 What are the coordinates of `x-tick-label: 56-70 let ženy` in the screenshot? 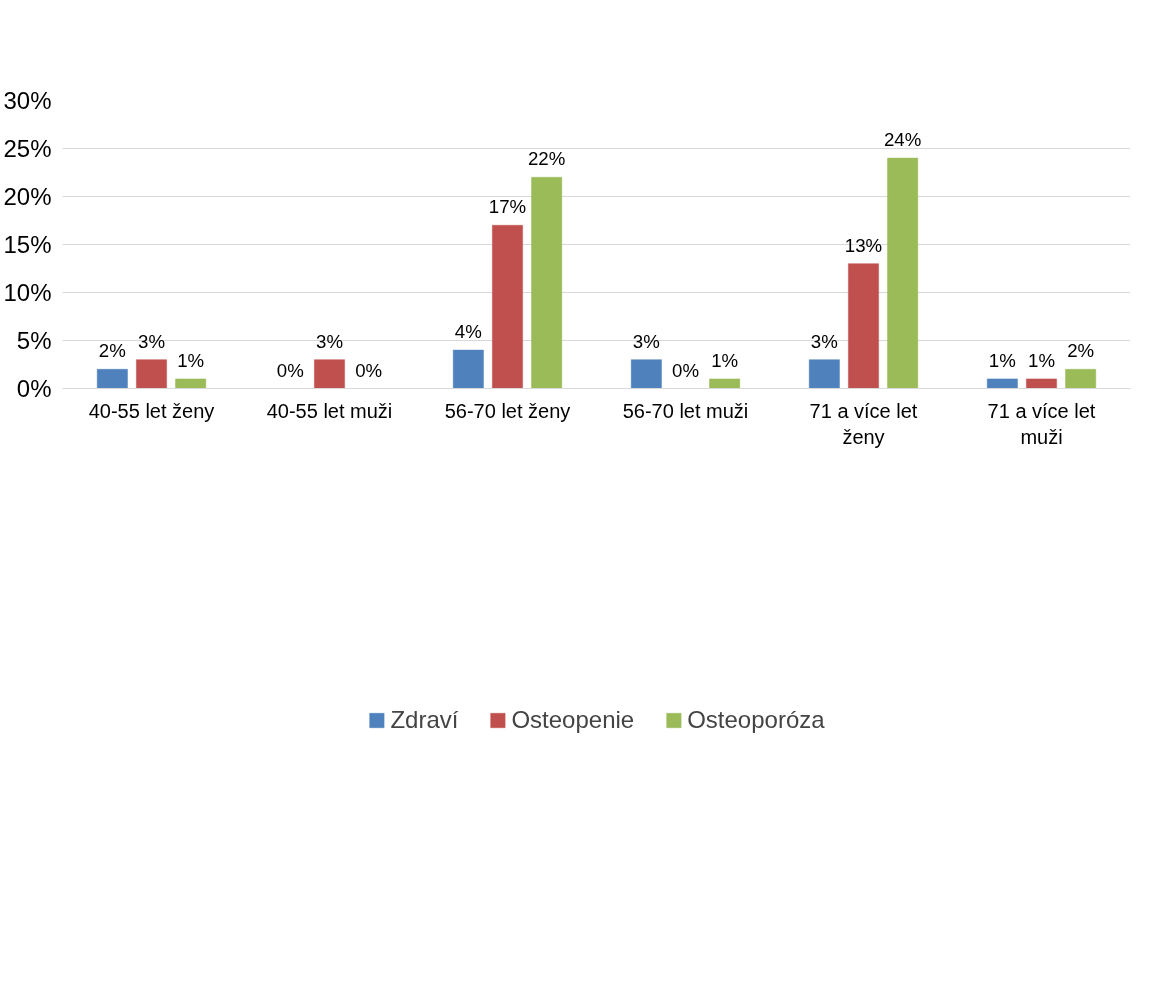 It's located at (507, 410).